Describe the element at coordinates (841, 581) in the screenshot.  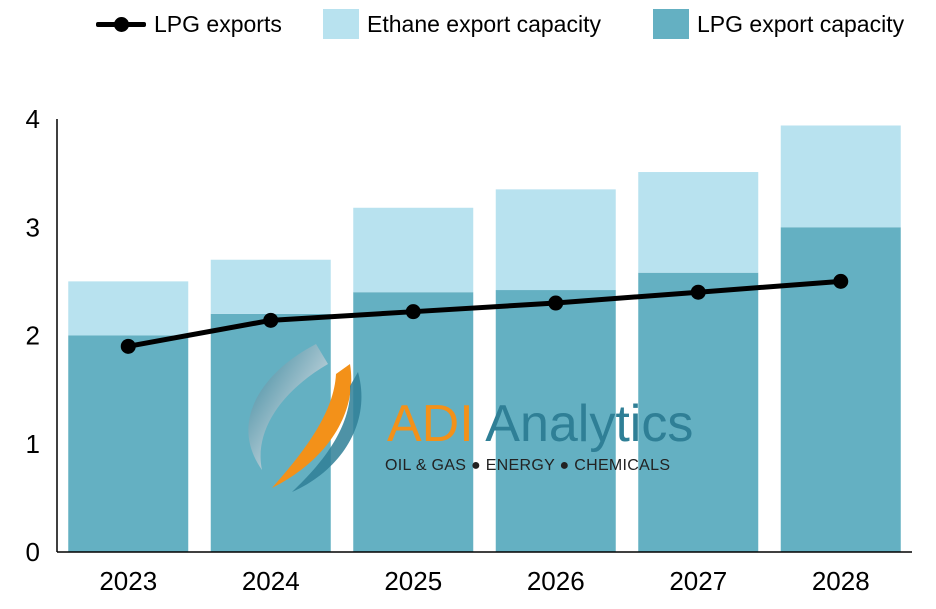
I see `x-tick-label: 2028` at that location.